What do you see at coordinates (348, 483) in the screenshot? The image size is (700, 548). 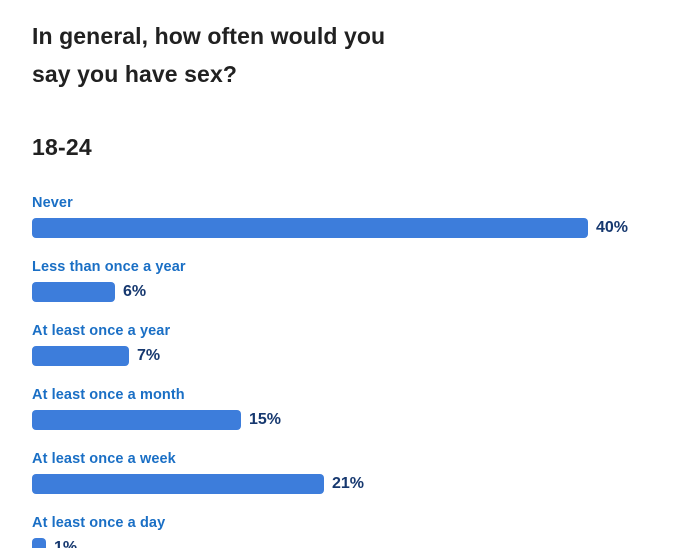 I see `value-label: 21%` at bounding box center [348, 483].